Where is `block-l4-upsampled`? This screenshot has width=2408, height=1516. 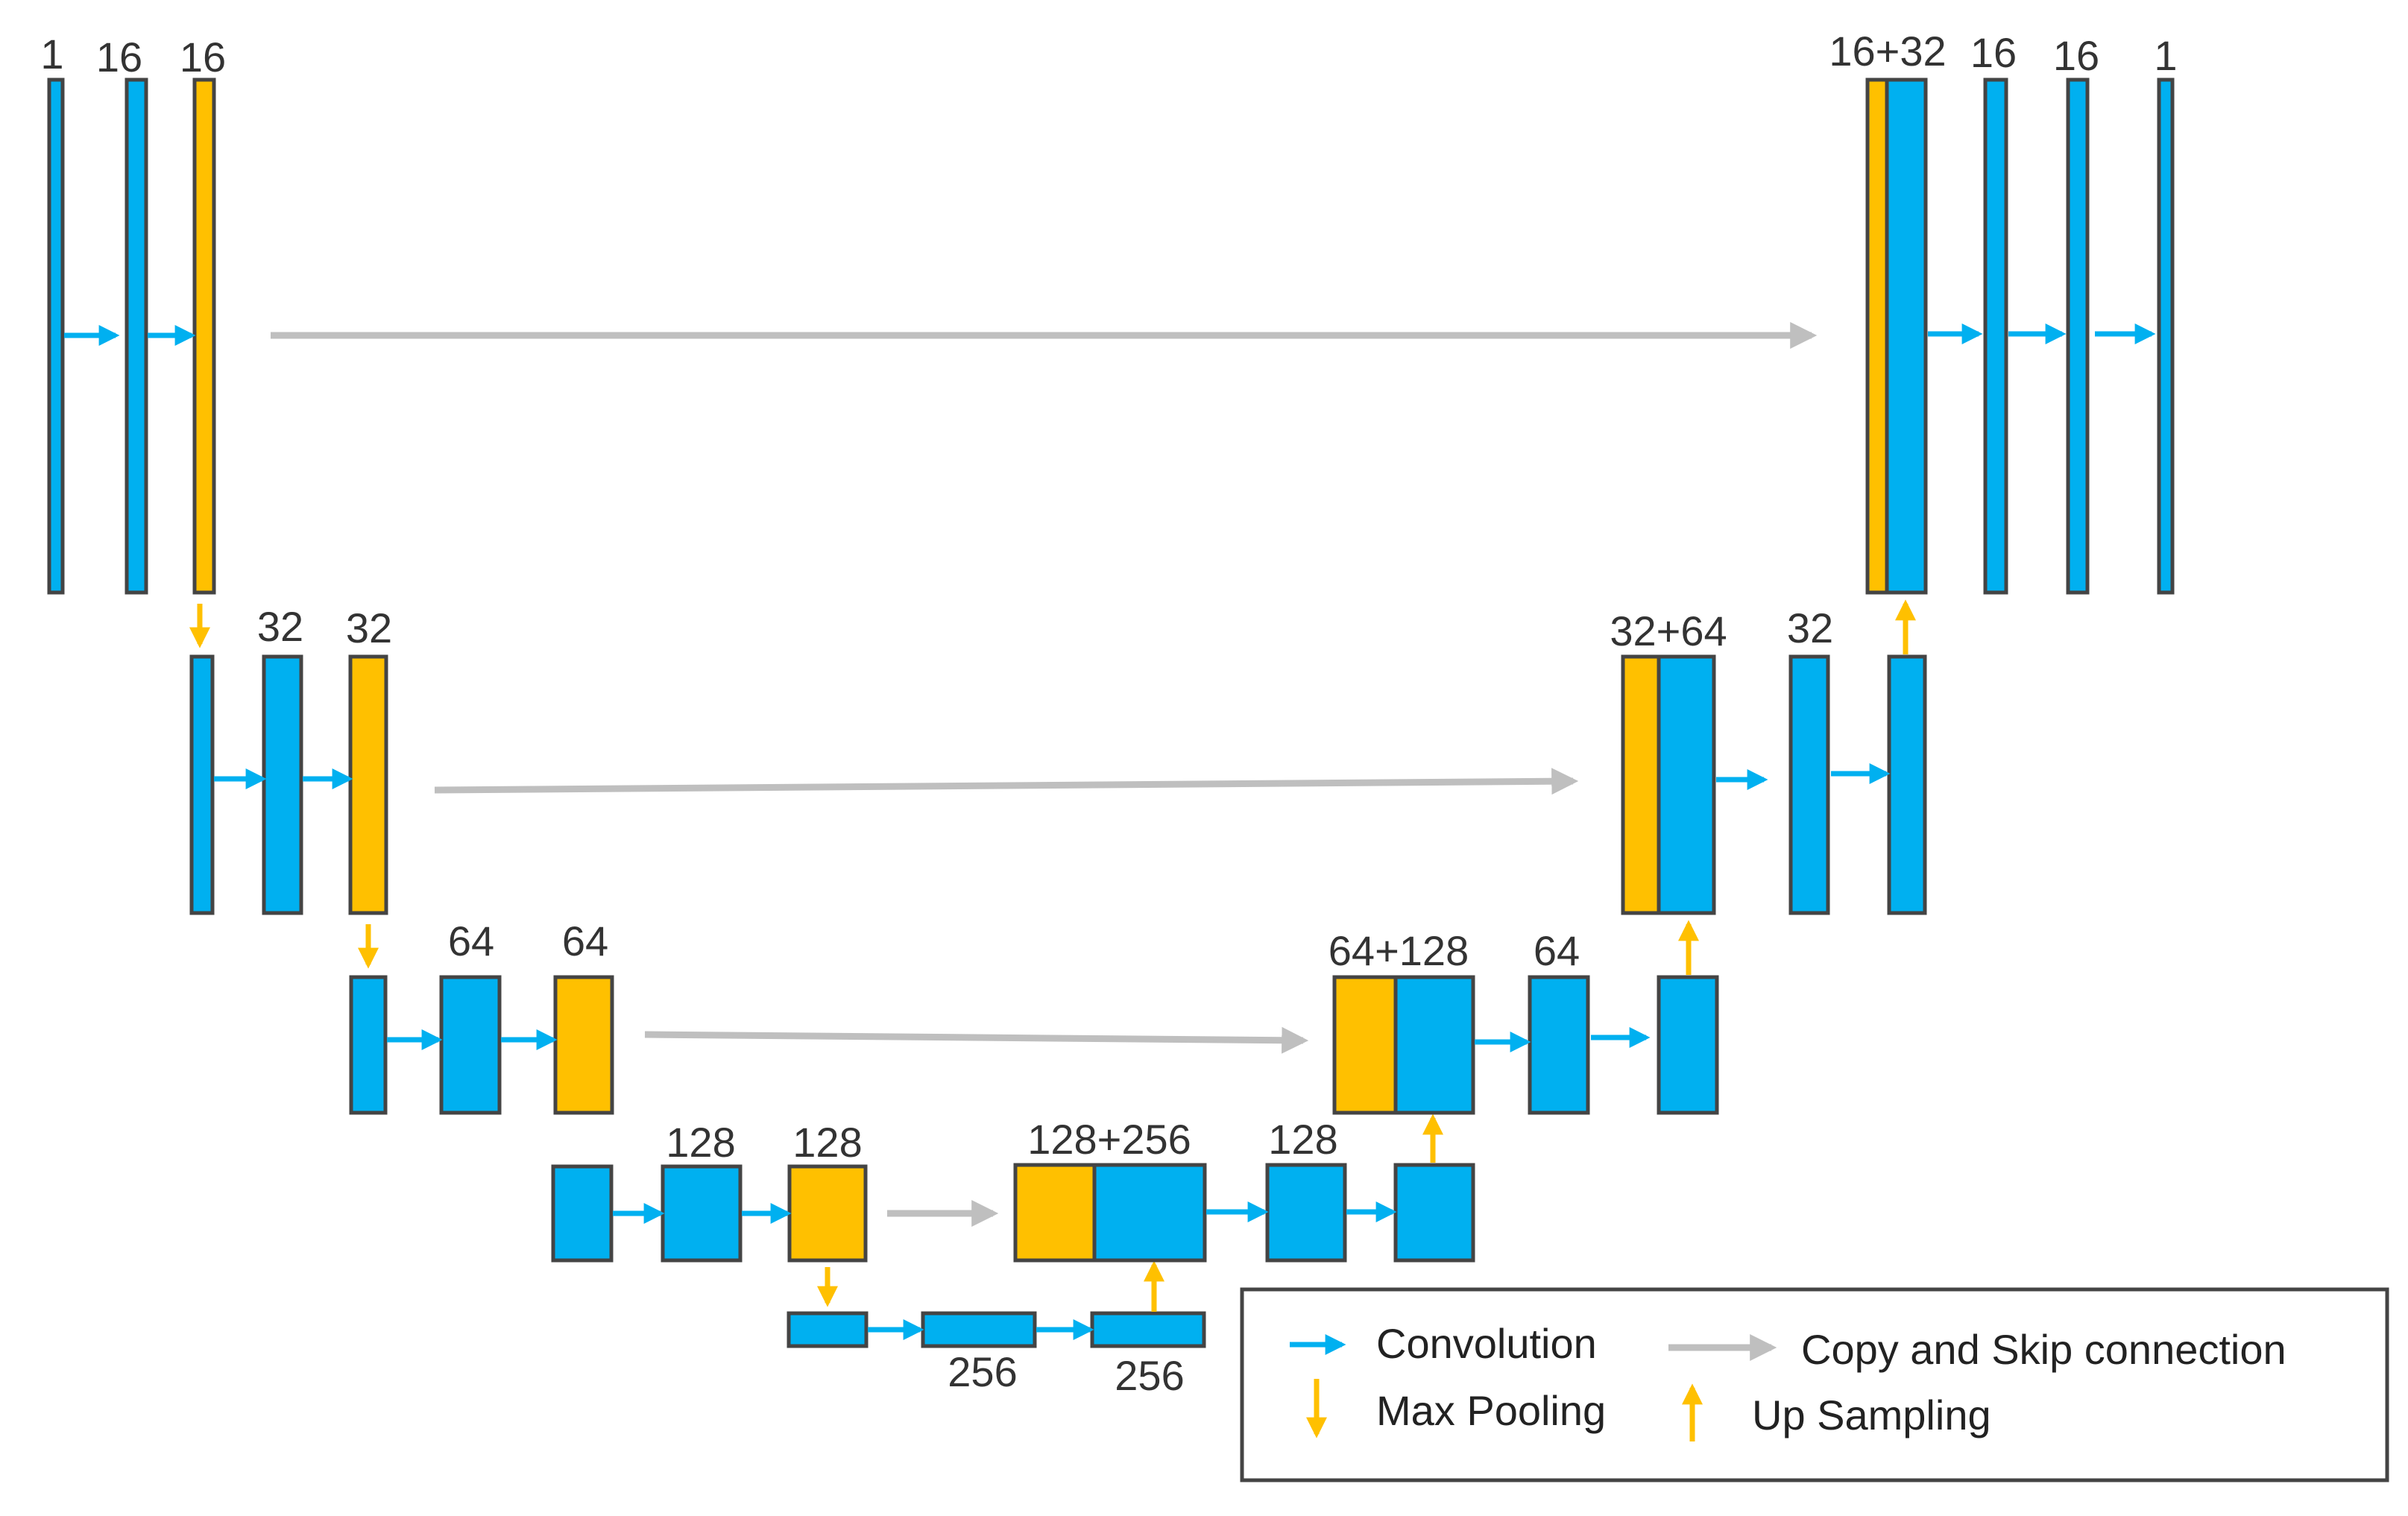 block-l4-upsampled is located at coordinates (1149, 1213).